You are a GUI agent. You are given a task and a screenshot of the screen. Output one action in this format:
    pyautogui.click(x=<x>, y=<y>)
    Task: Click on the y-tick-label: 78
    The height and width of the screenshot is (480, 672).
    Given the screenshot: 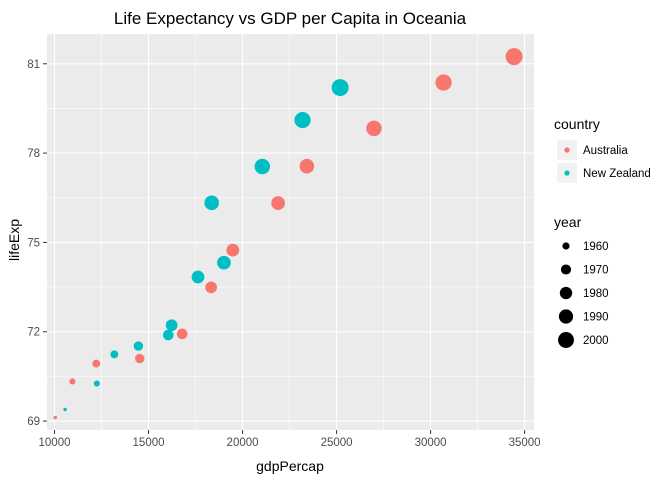 What is the action you would take?
    pyautogui.click(x=33, y=154)
    